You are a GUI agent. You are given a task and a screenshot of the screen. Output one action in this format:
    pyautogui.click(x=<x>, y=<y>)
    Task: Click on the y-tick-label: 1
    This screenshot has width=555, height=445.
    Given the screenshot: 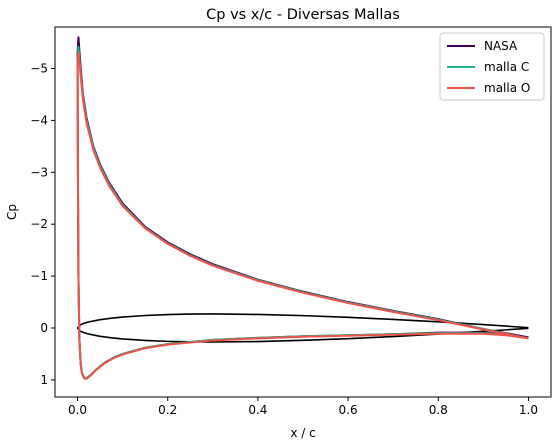 What is the action you would take?
    pyautogui.click(x=44, y=380)
    